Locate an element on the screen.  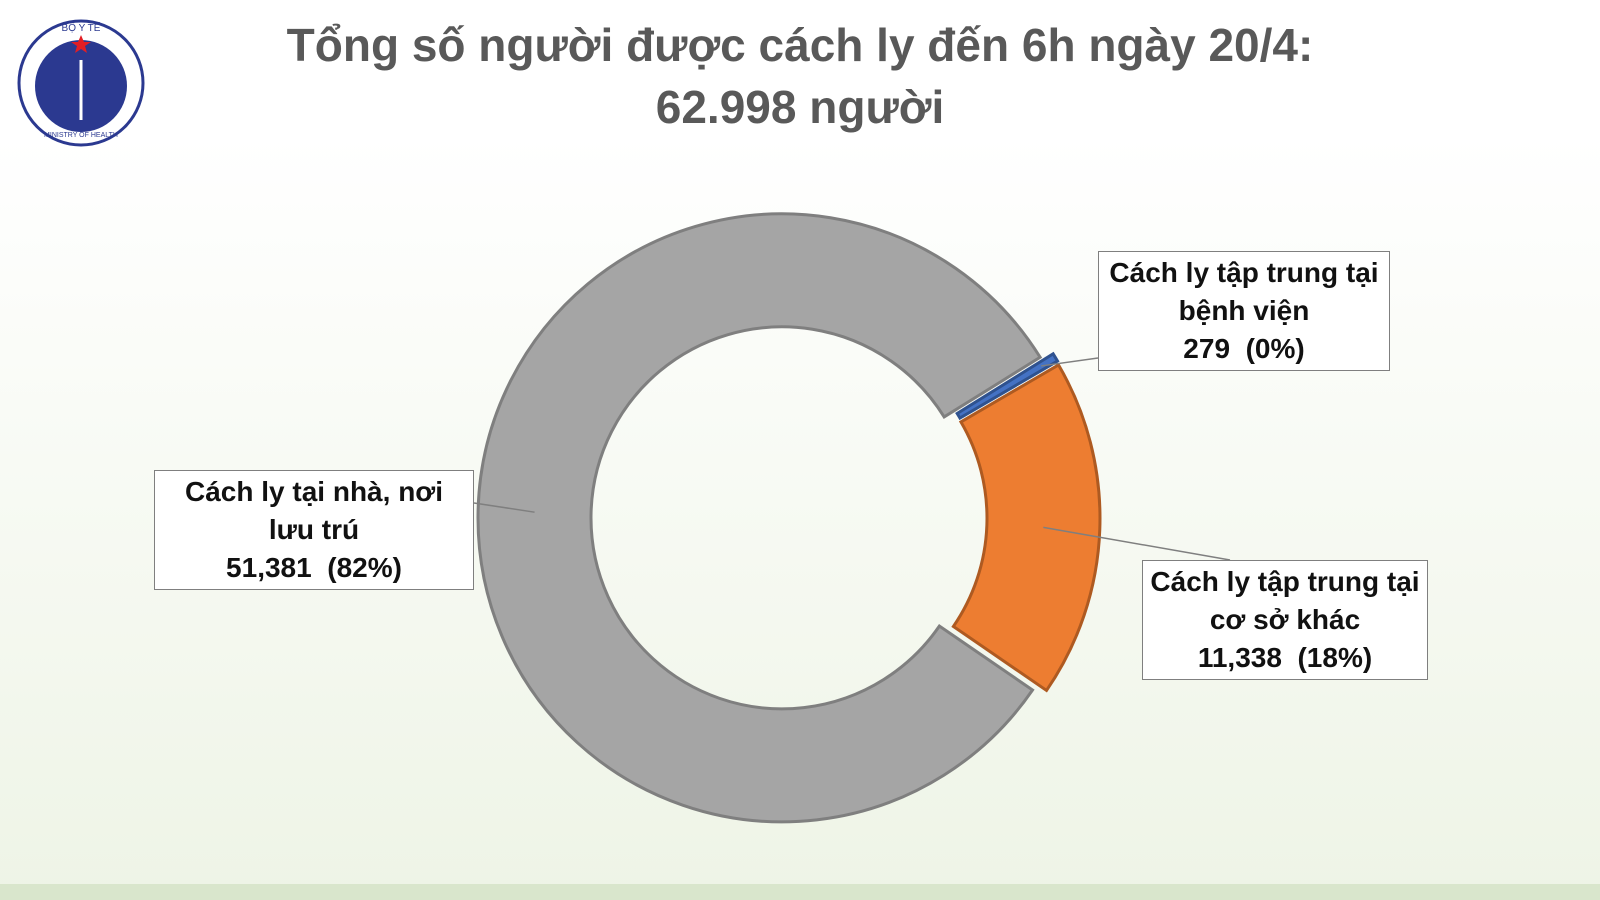
data-label: Cách ly tại nhà, nơi lưu trú 51,381 (82%) is located at coordinates (314, 530).